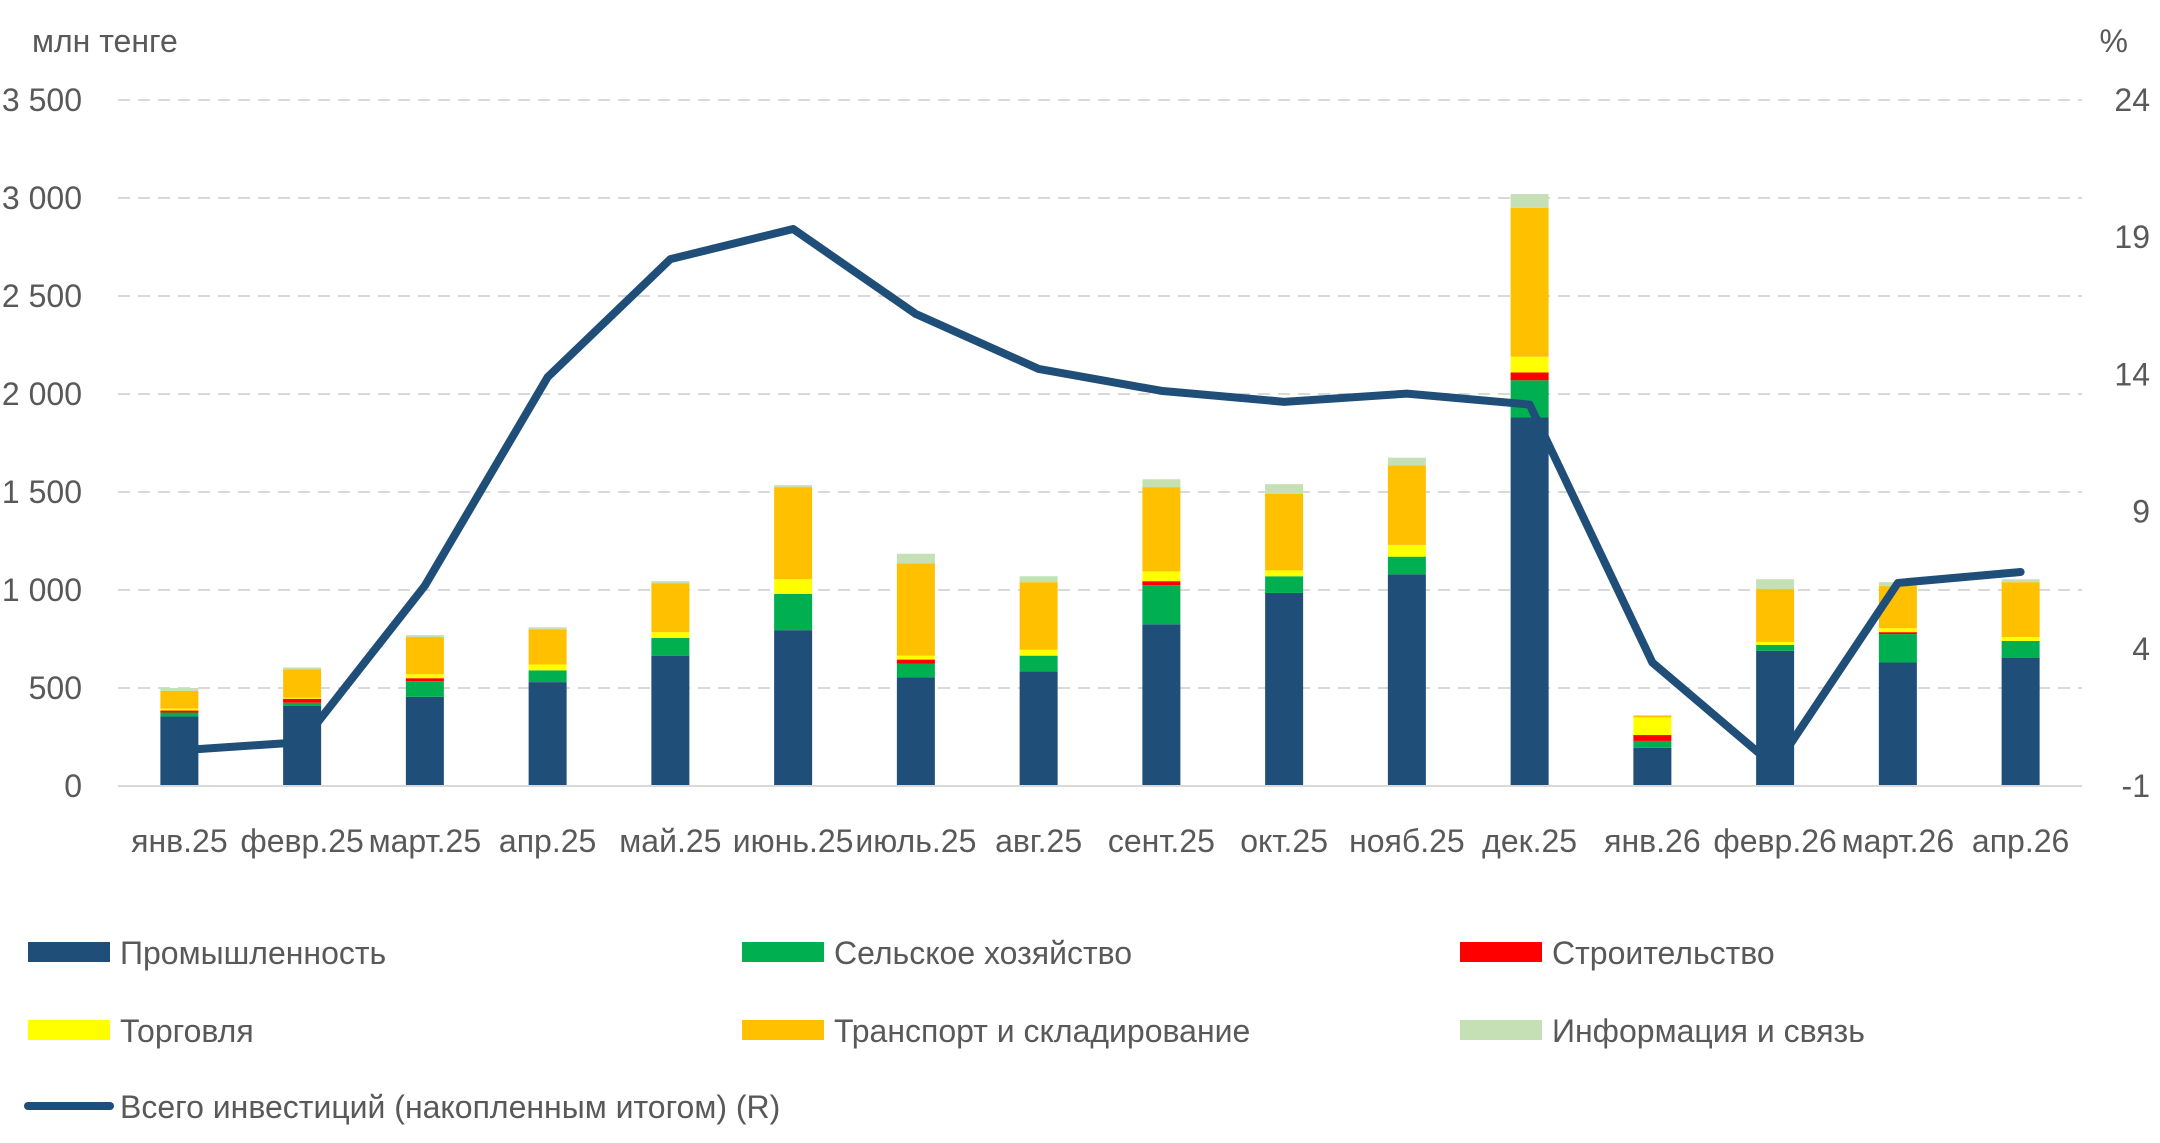  What do you see at coordinates (55, 688) in the screenshot?
I see `y-tick-label: 500` at bounding box center [55, 688].